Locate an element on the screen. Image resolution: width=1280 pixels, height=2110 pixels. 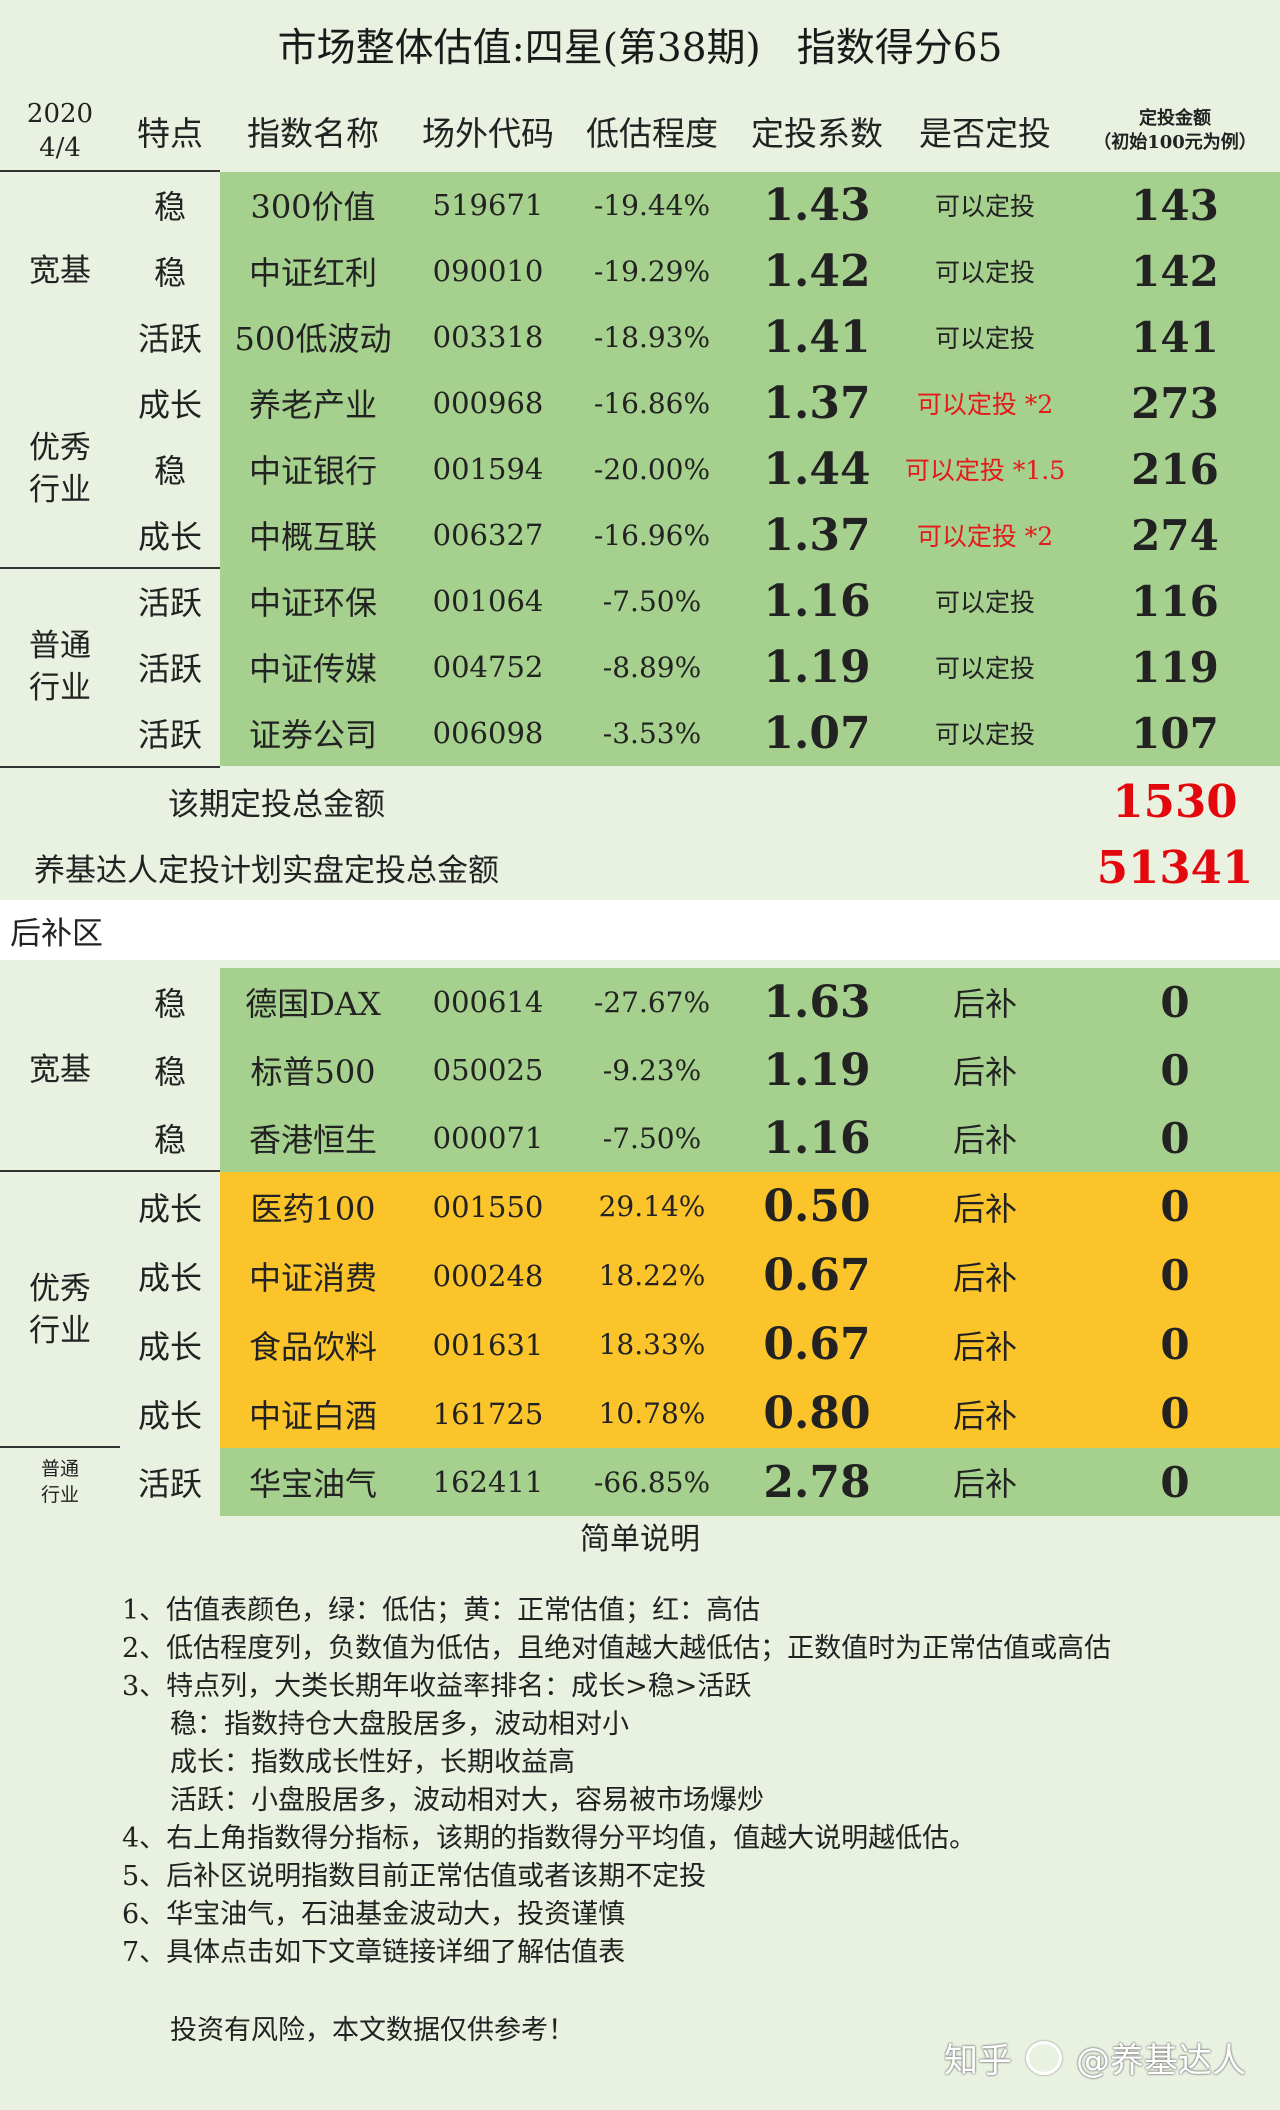
coef-cell: 2.78 is located at coordinates (817, 1482).